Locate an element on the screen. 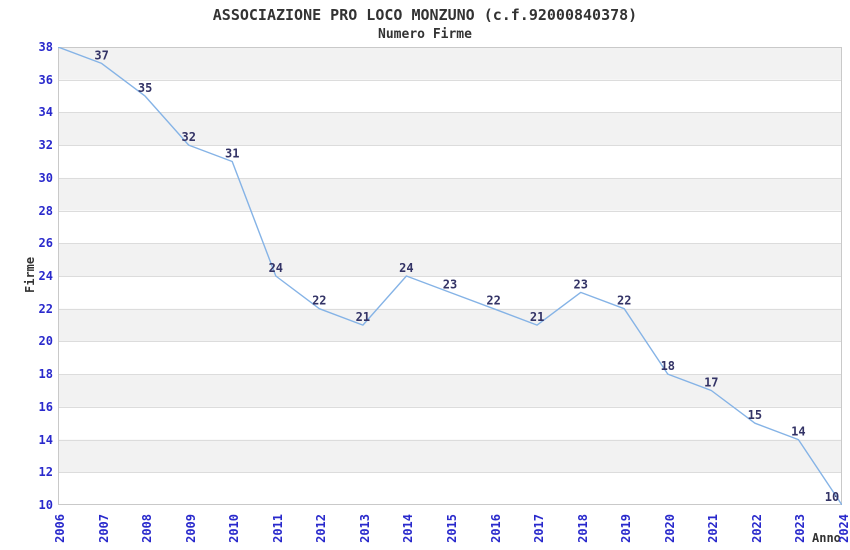 The width and height of the screenshot is (850, 550). x-tick-label: 2021 is located at coordinates (713, 528).